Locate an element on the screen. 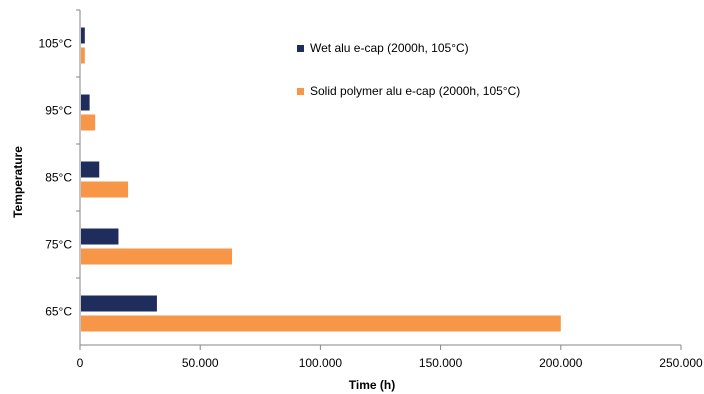 The height and width of the screenshot is (394, 704). legend-swatch-wet is located at coordinates (300, 48).